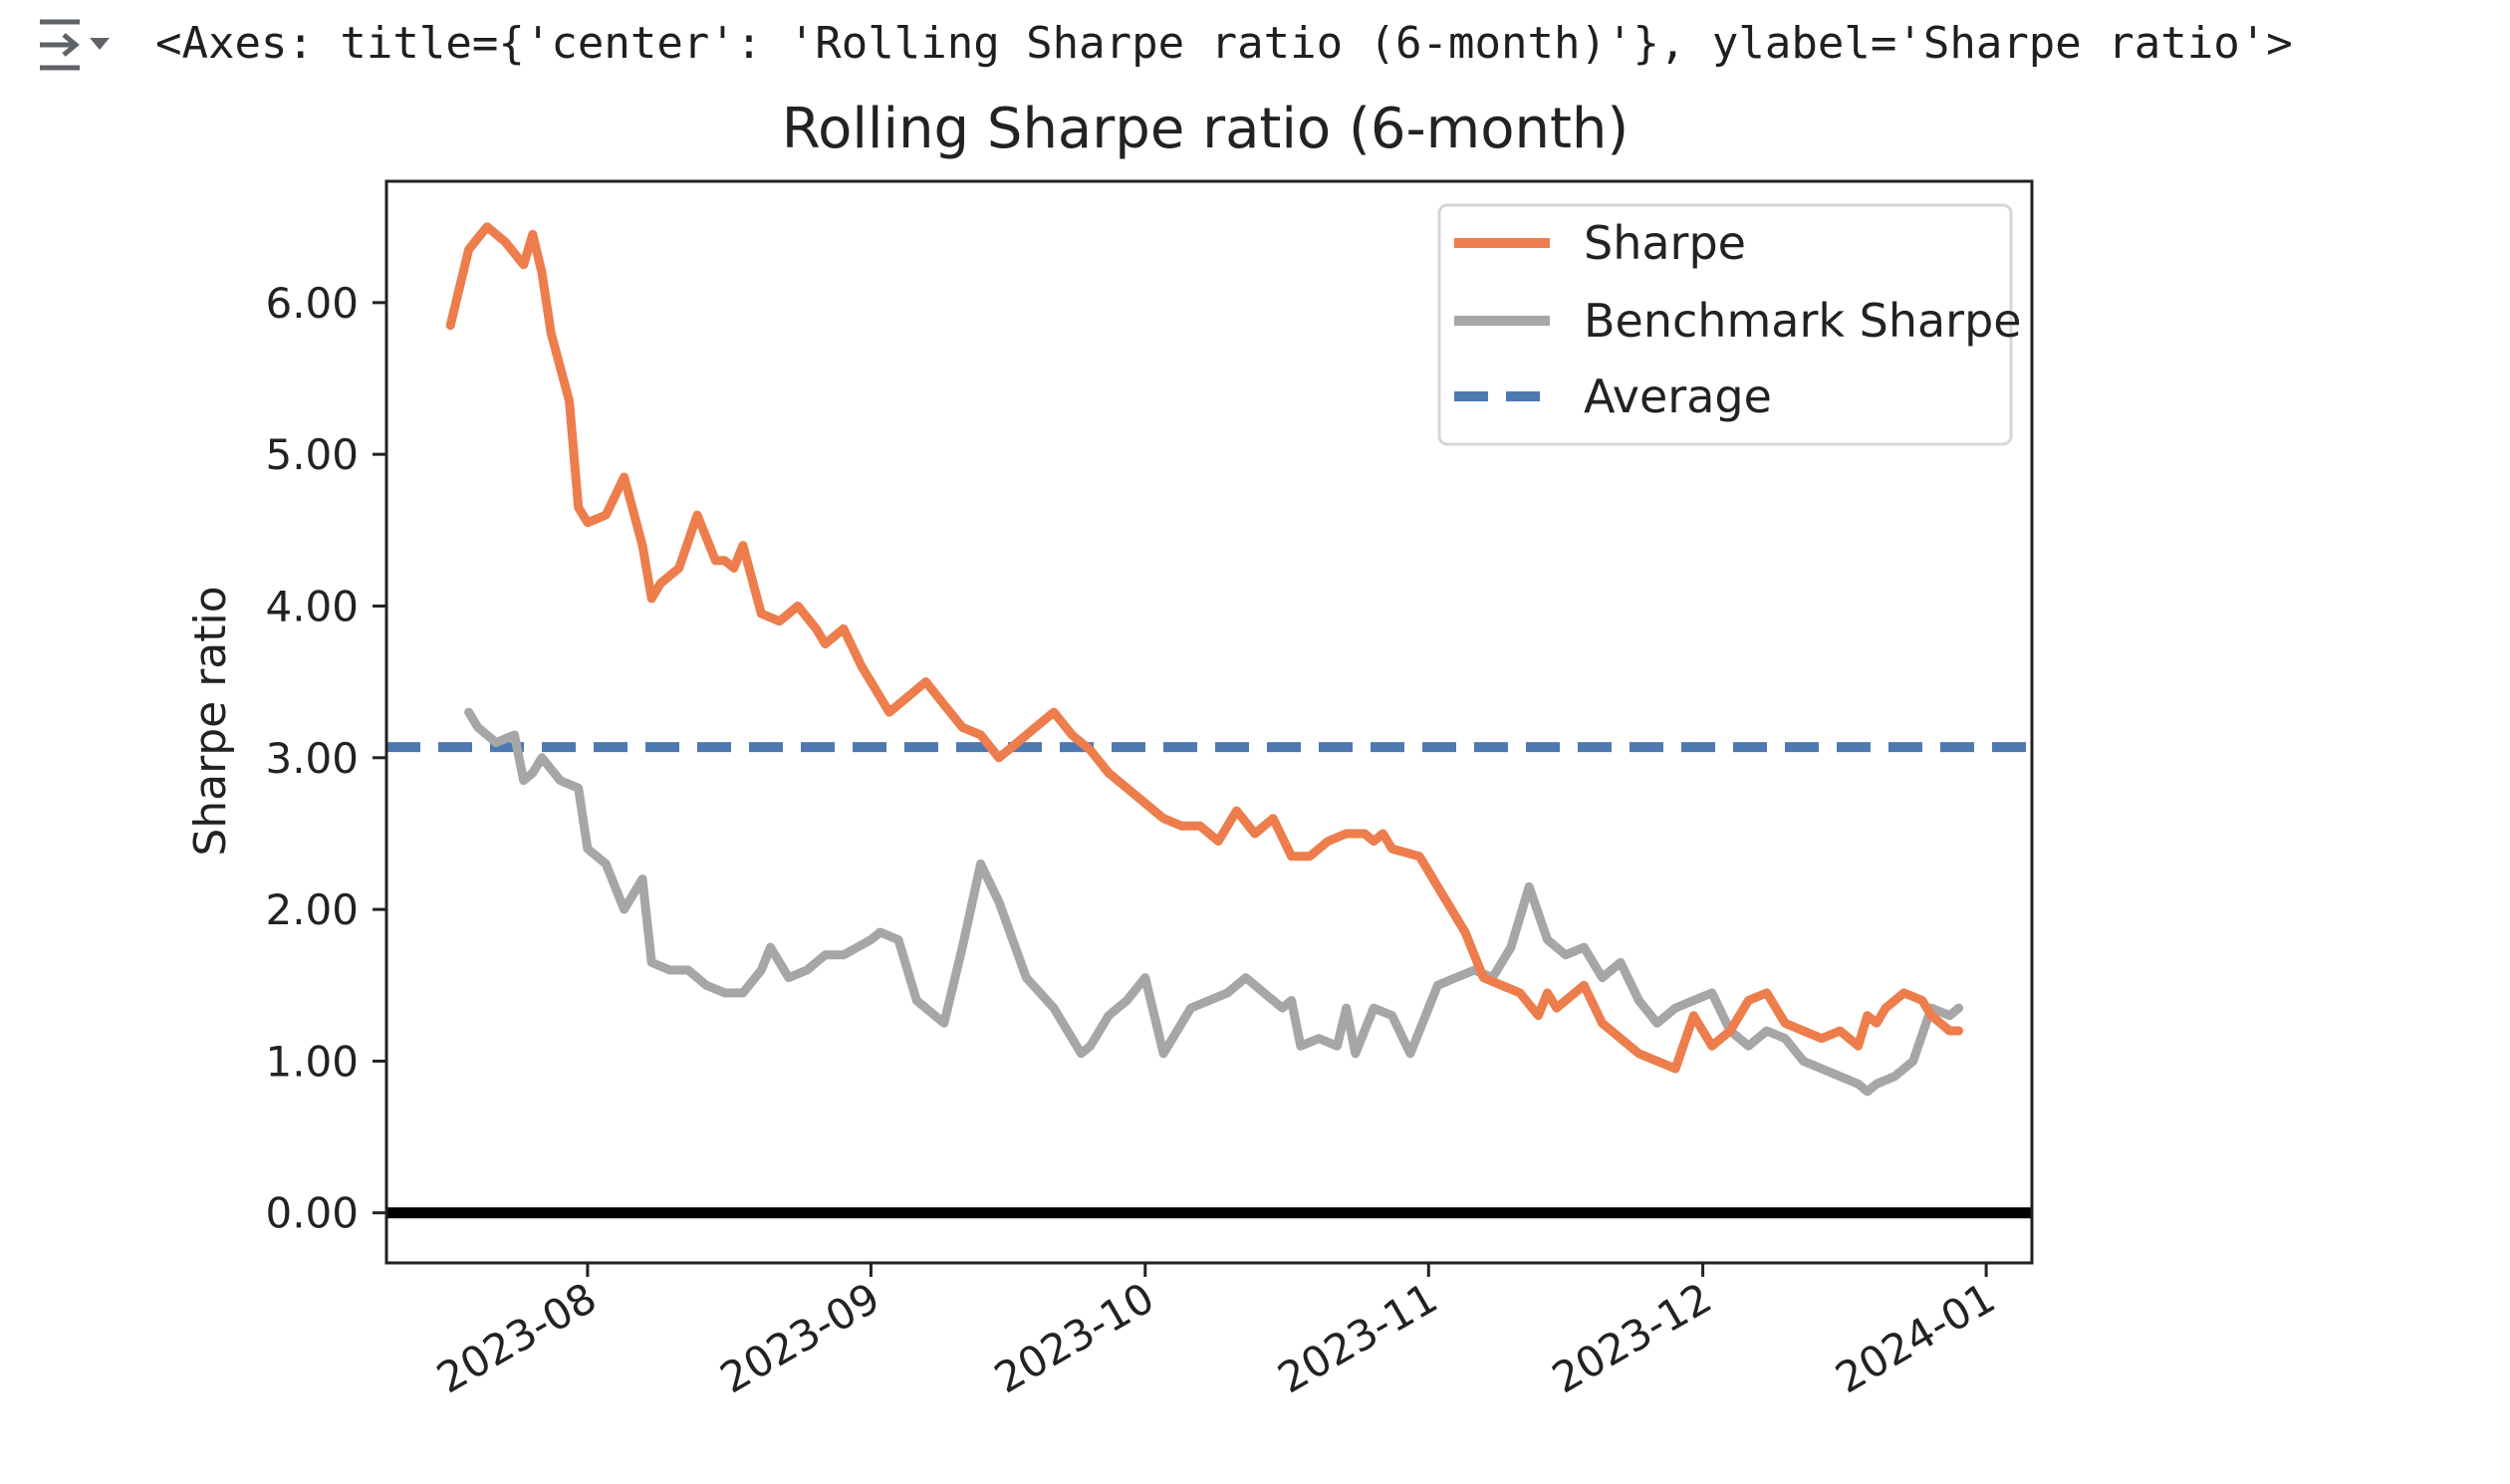  I want to click on y-tick-label: 4.00, so click(312, 606).